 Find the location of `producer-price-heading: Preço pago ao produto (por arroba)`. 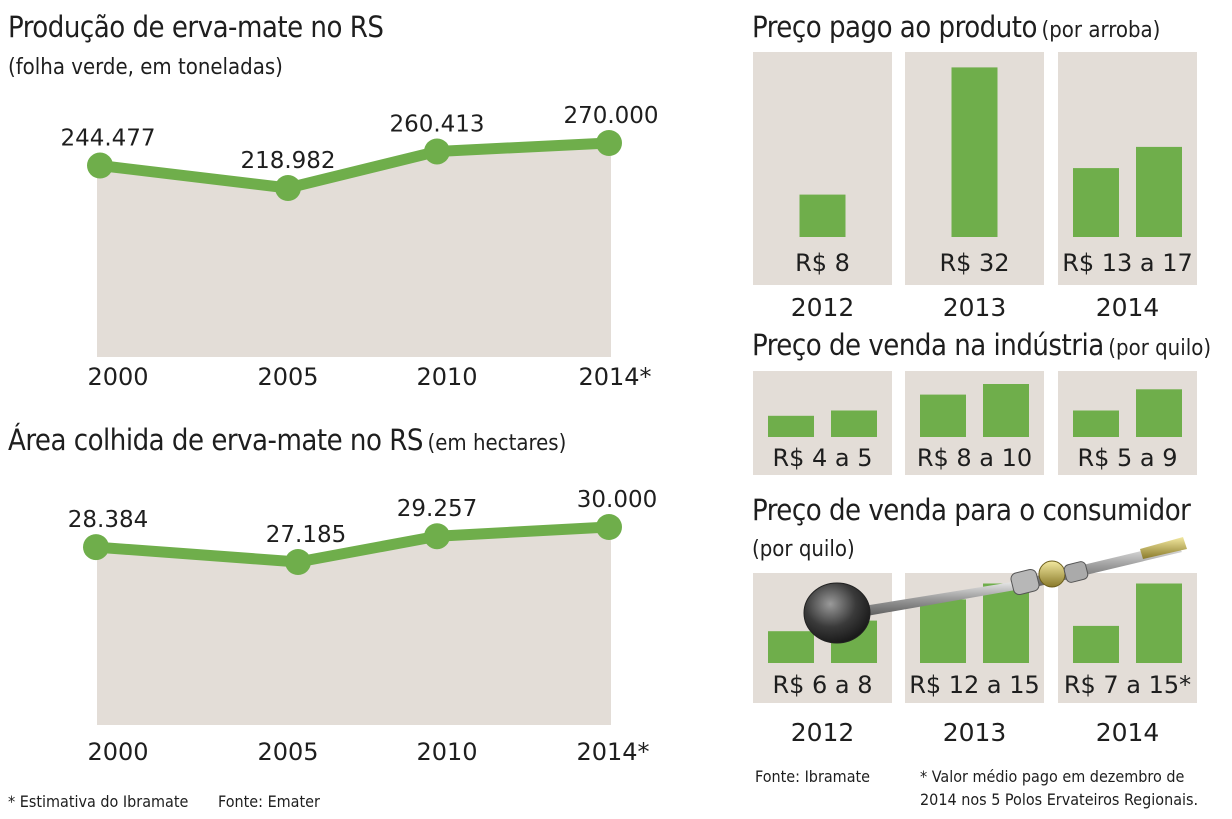

producer-price-heading: Preço pago ao produto (por arroba) is located at coordinates (956, 27).